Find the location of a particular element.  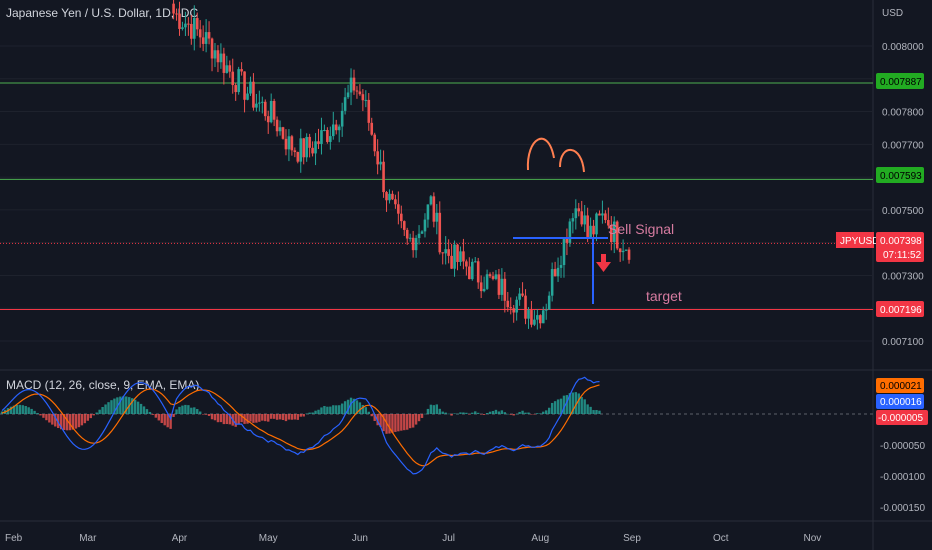

time-tick-label: Aug is located at coordinates (540, 538).